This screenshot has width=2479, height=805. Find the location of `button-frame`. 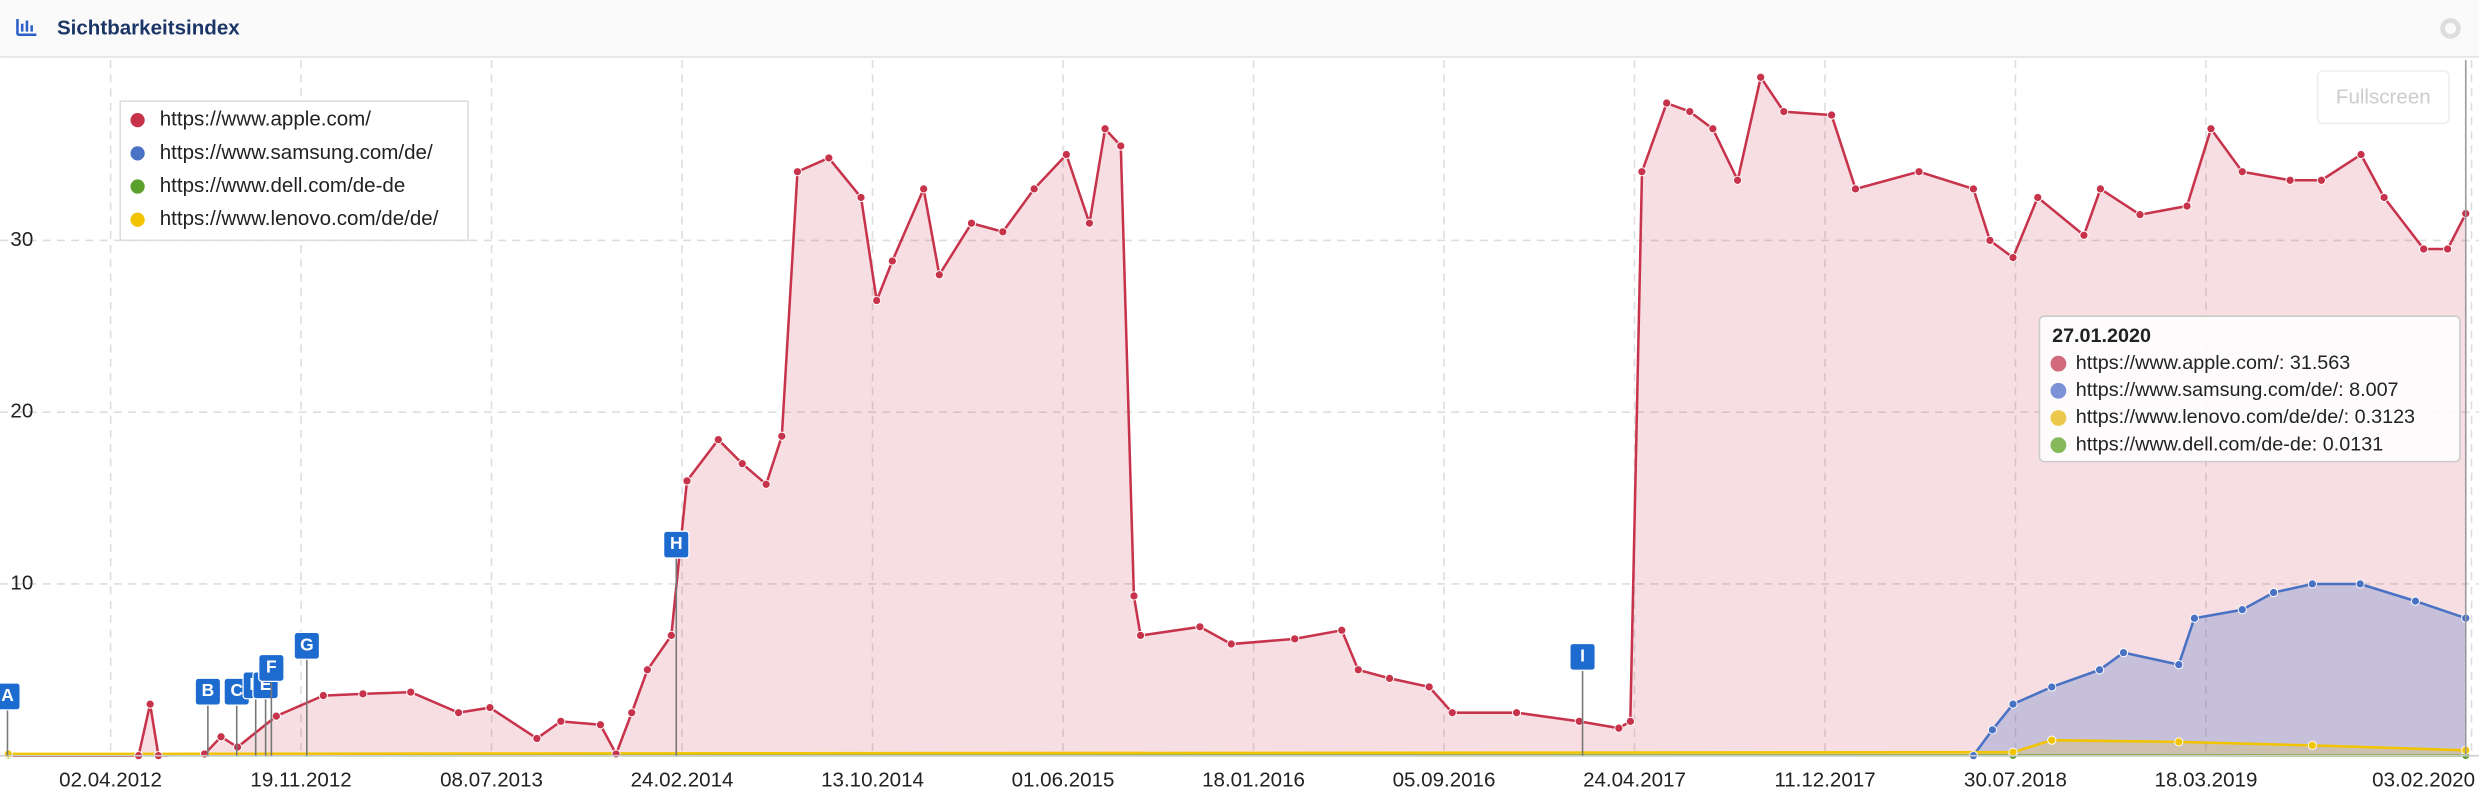

button-frame is located at coordinates (2383, 97).